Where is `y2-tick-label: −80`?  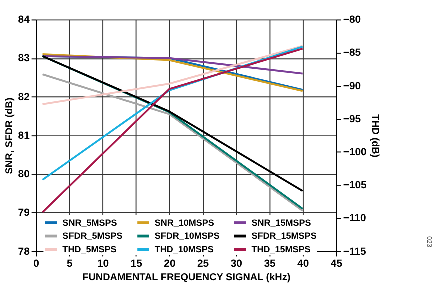 y2-tick-label: −80 is located at coordinates (352, 20).